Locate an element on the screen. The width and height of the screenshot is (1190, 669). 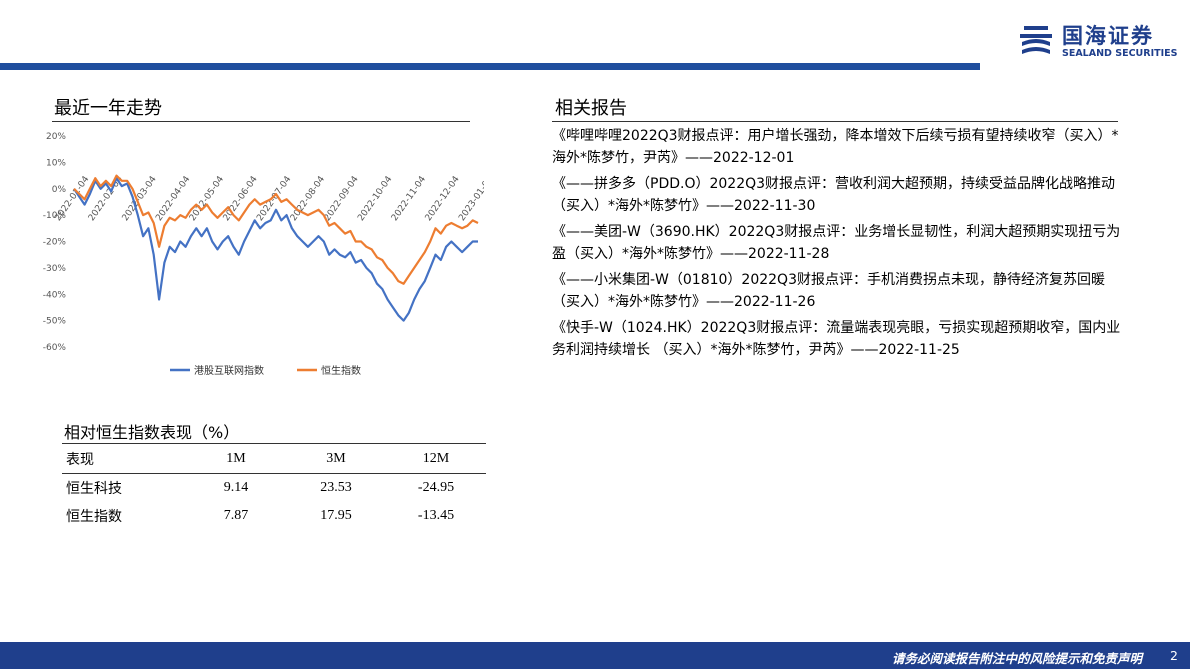
reports-section-title: 相关报告 is located at coordinates (591, 108).